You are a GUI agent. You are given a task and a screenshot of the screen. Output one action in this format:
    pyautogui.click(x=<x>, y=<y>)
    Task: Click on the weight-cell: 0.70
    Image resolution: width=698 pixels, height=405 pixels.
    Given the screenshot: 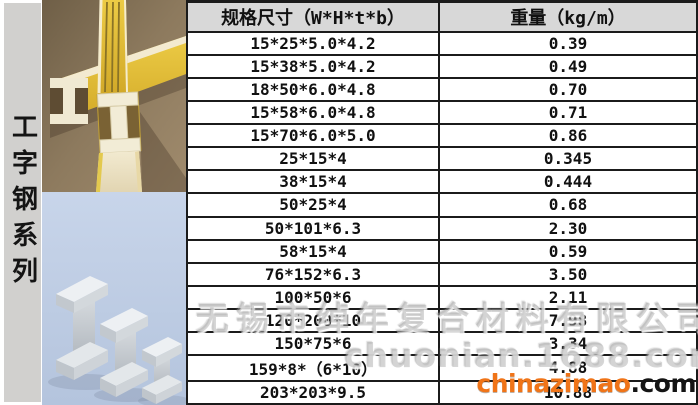 What is the action you would take?
    pyautogui.click(x=567, y=90)
    